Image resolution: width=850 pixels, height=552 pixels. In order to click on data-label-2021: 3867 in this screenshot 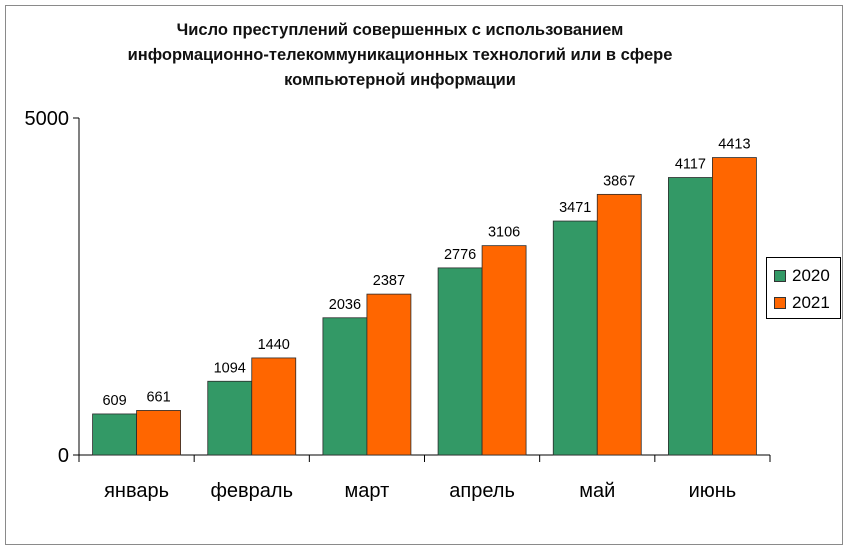, I will do `click(619, 181)`.